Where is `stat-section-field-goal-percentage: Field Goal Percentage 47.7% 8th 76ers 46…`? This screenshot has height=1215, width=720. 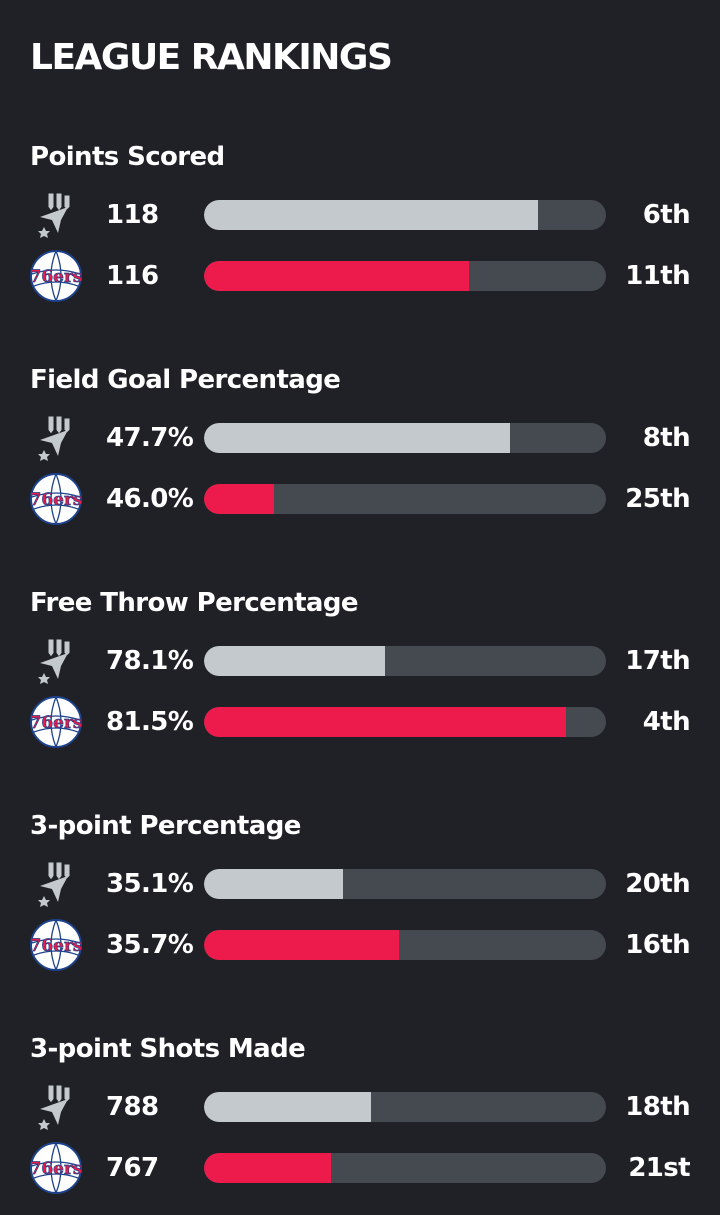 stat-section-field-goal-percentage: Field Goal Percentage 47.7% 8th 76ers 46… is located at coordinates (360, 439).